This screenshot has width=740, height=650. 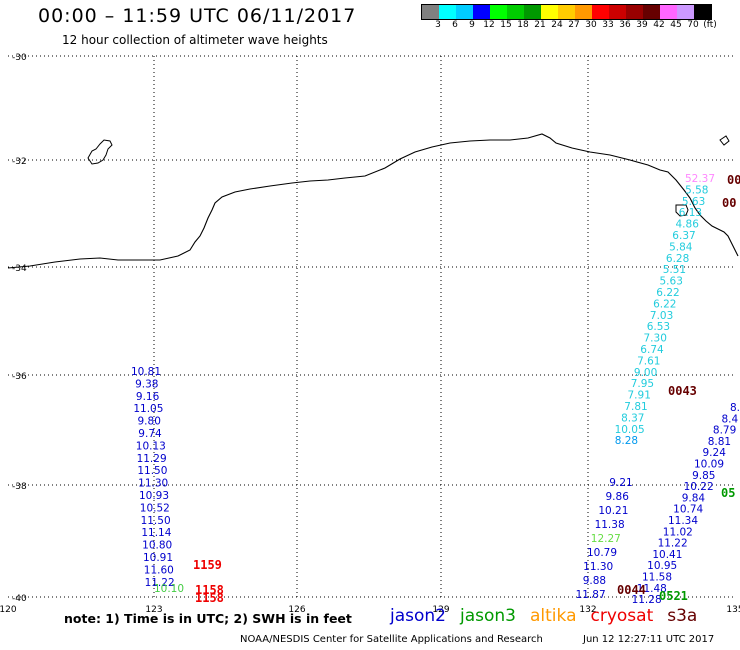 What do you see at coordinates (296, 610) in the screenshot?
I see `longitude-tick-label: 126` at bounding box center [296, 610].